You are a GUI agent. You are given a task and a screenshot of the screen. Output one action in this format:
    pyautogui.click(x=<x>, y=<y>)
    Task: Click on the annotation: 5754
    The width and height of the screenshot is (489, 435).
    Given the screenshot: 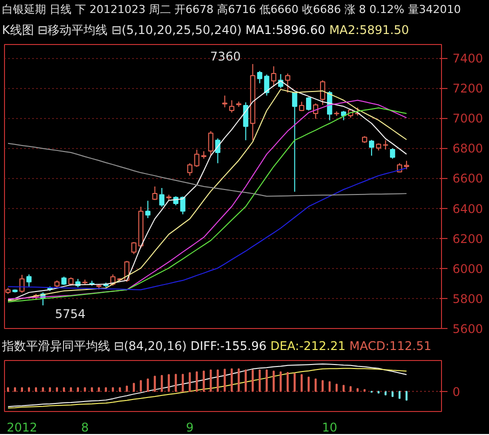 What is the action you would take?
    pyautogui.click(x=70, y=313)
    